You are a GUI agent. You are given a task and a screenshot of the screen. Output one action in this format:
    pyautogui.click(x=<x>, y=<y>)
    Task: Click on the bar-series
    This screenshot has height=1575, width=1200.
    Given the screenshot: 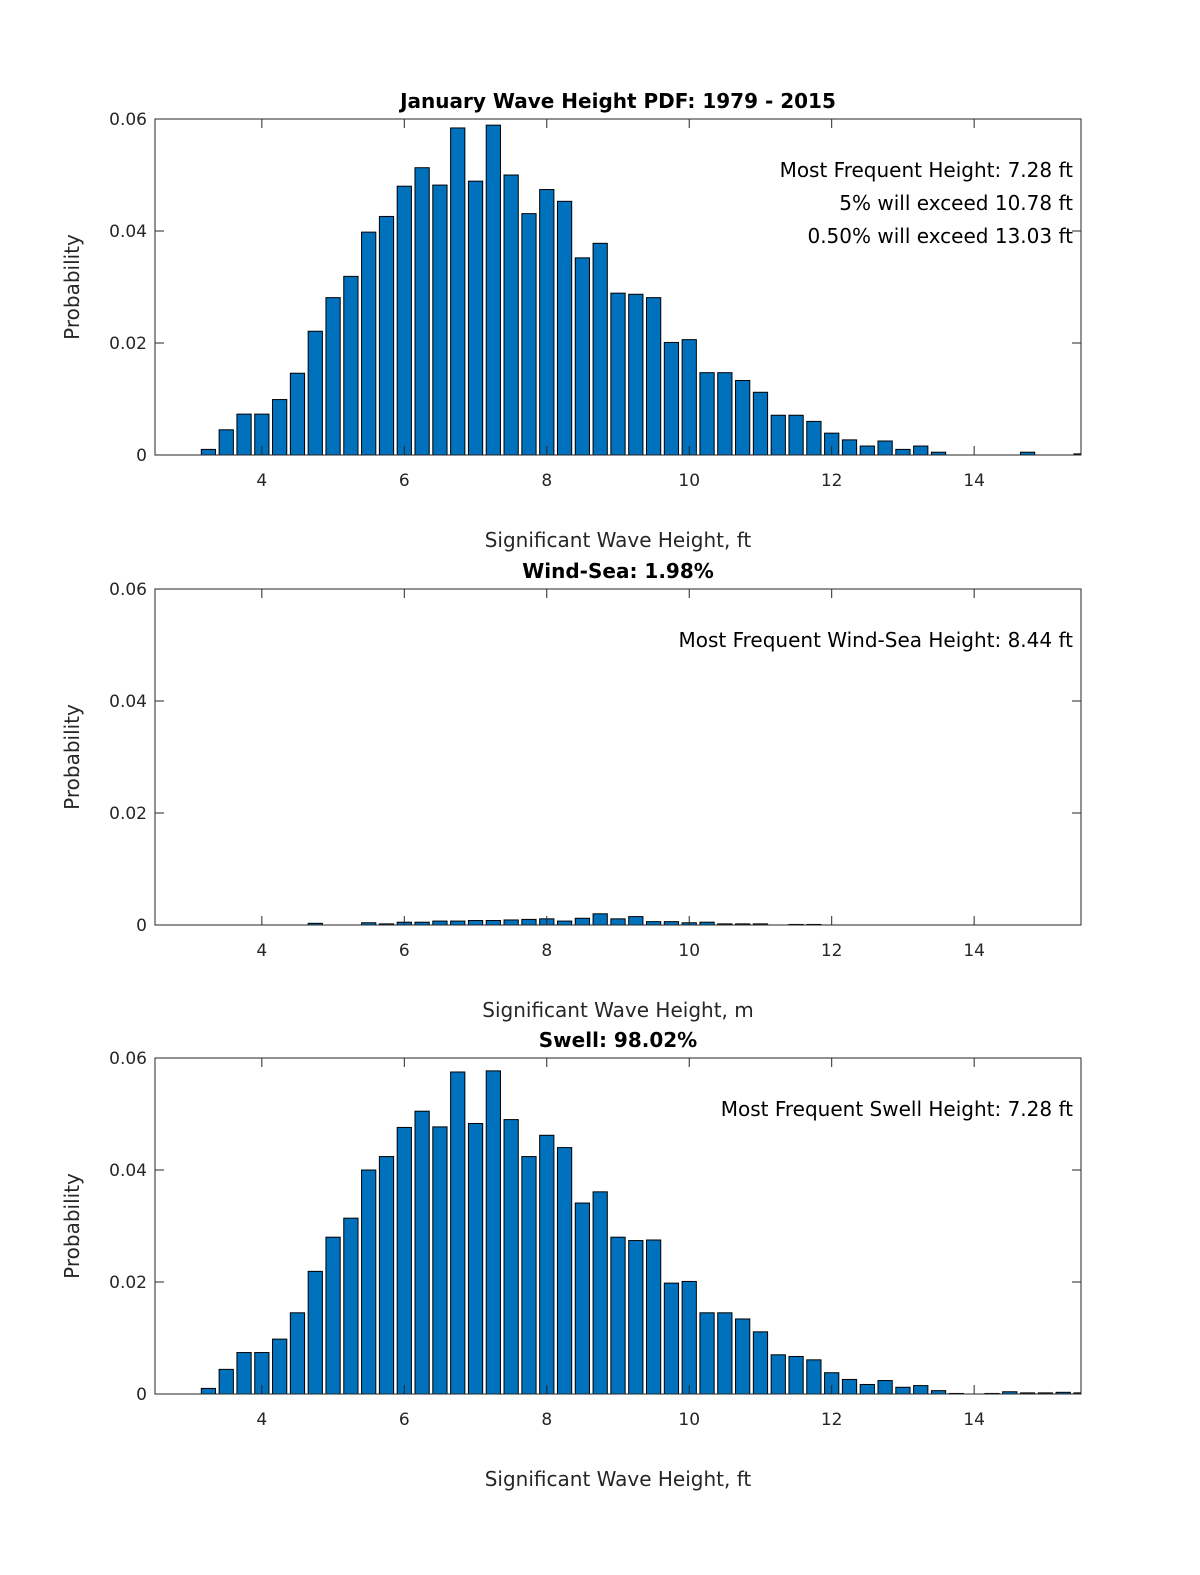 What is the action you would take?
    pyautogui.click(x=564, y=919)
    